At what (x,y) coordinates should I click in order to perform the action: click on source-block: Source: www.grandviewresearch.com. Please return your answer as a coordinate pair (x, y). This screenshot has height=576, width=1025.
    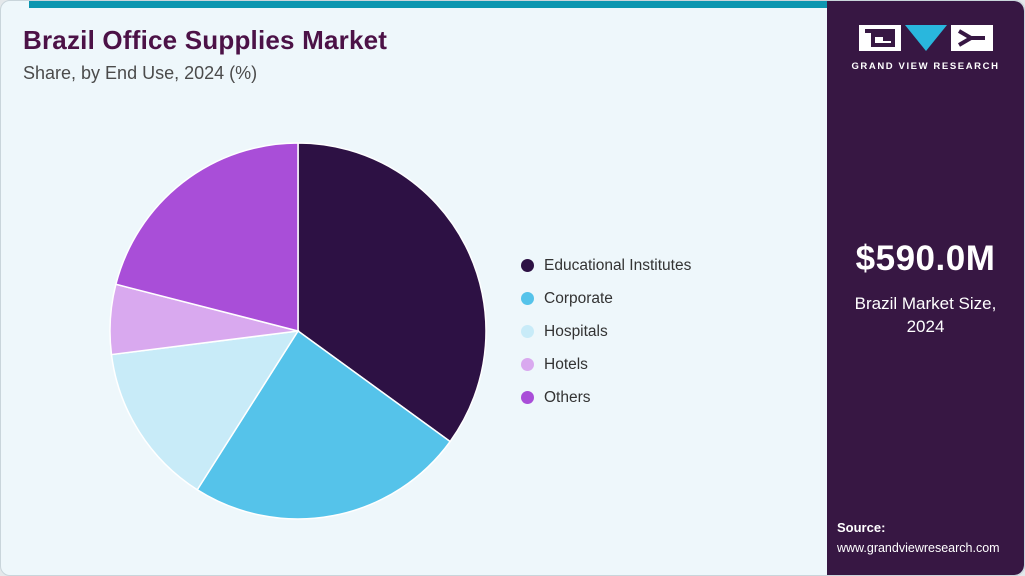
    Looking at the image, I should click on (918, 538).